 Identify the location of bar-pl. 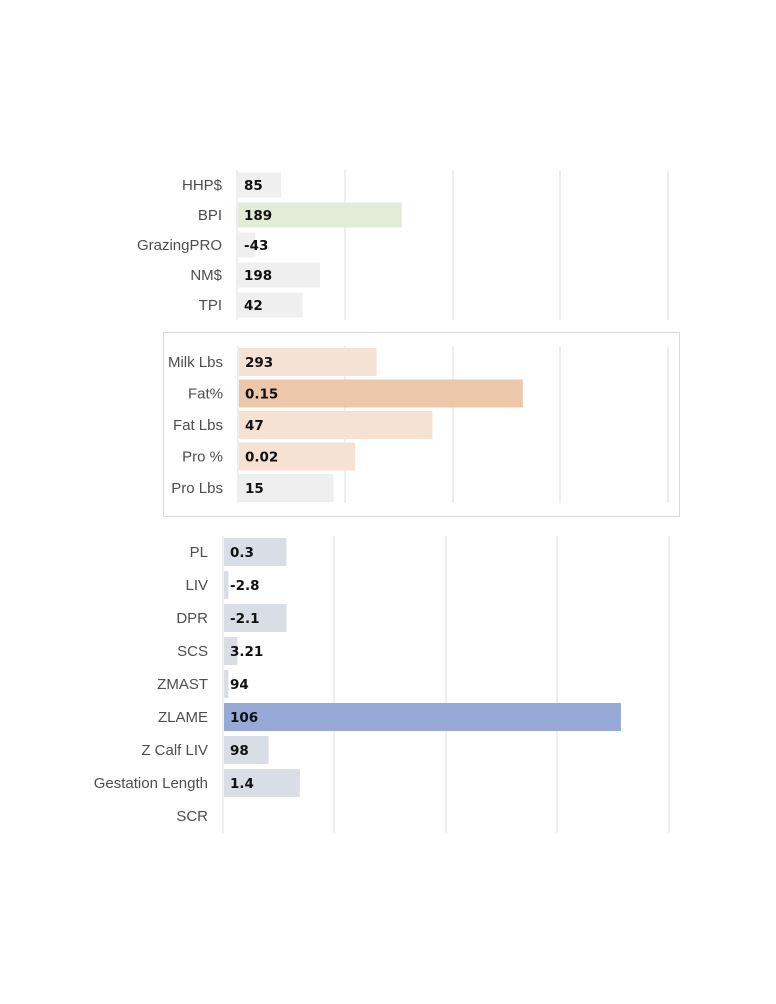
(255, 552).